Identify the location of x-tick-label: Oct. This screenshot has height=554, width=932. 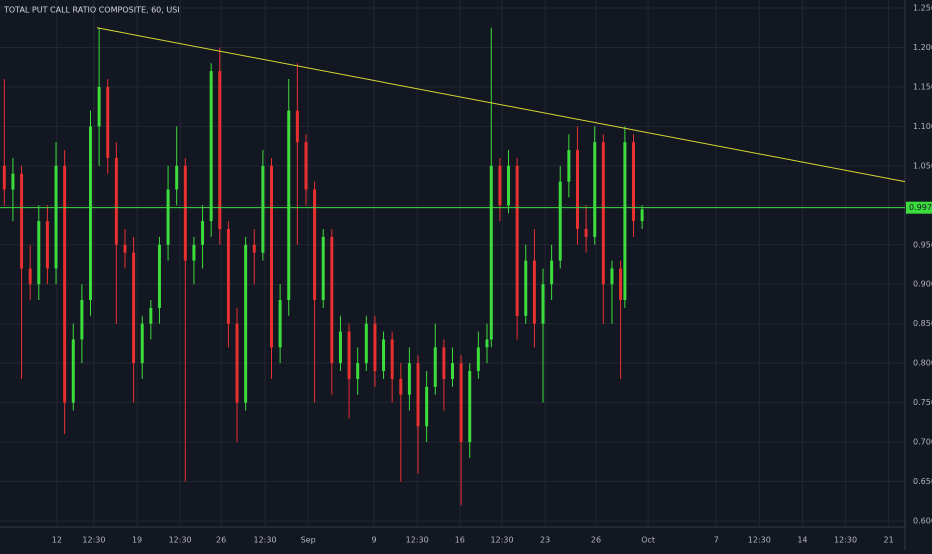
(648, 540).